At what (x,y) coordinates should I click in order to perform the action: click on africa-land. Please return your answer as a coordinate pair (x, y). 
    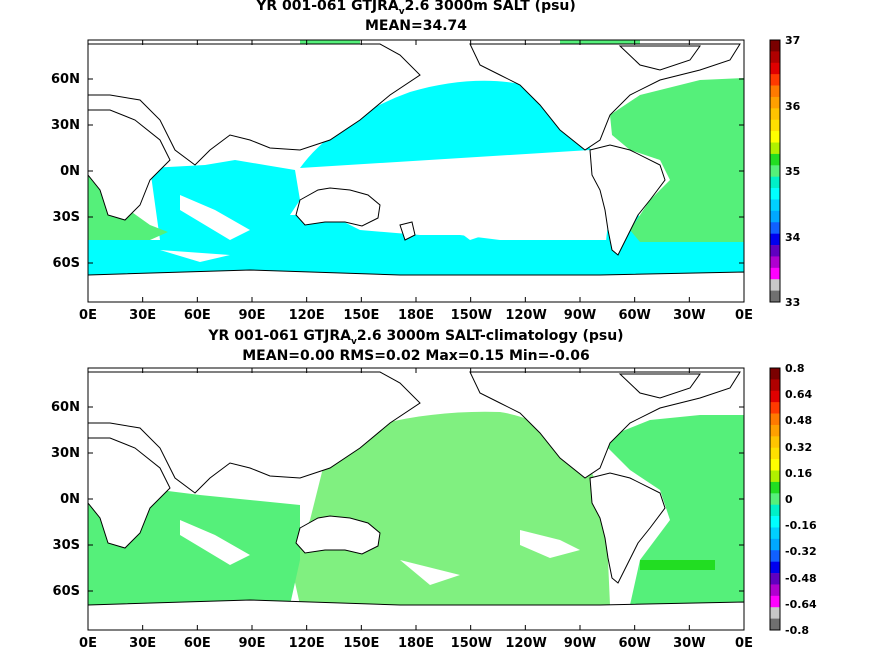
    Looking at the image, I should click on (129, 165).